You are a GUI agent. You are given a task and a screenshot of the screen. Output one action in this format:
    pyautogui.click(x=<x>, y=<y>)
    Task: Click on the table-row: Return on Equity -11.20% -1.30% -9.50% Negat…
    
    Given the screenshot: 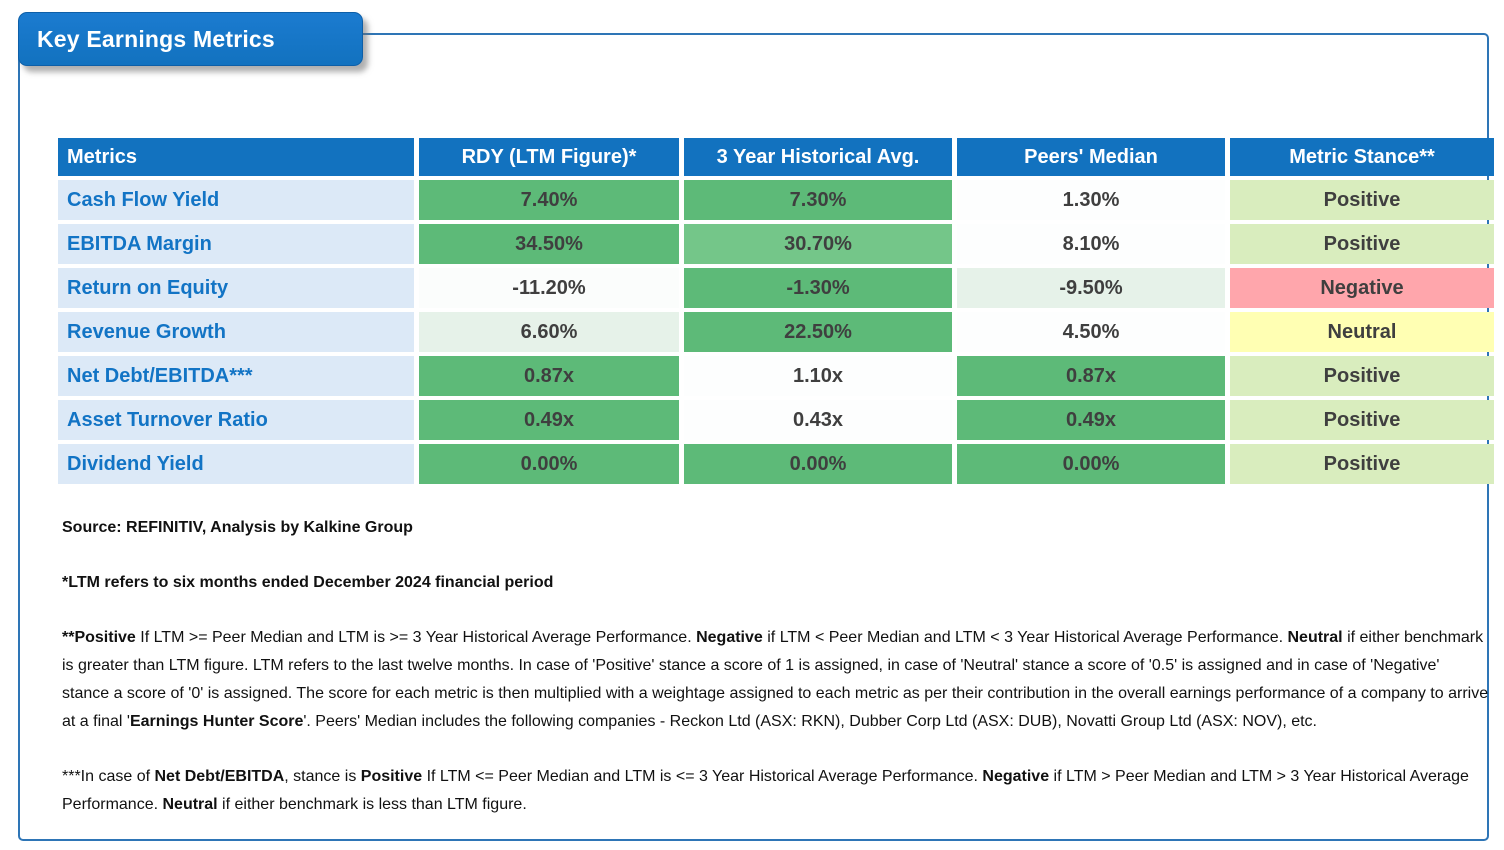 What is the action you would take?
    pyautogui.click(x=776, y=288)
    